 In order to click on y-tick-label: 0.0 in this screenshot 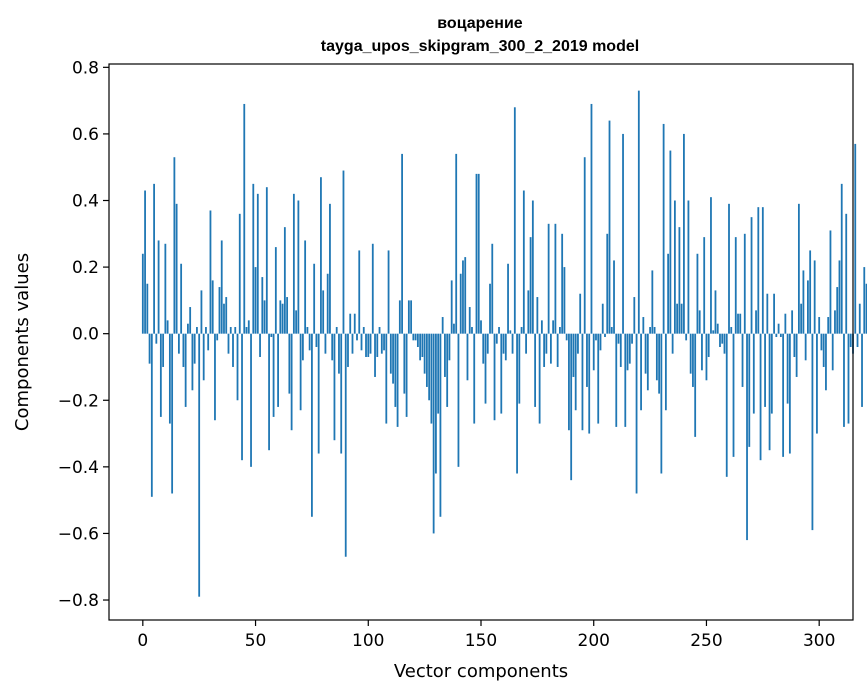, I will do `click(85, 335)`.